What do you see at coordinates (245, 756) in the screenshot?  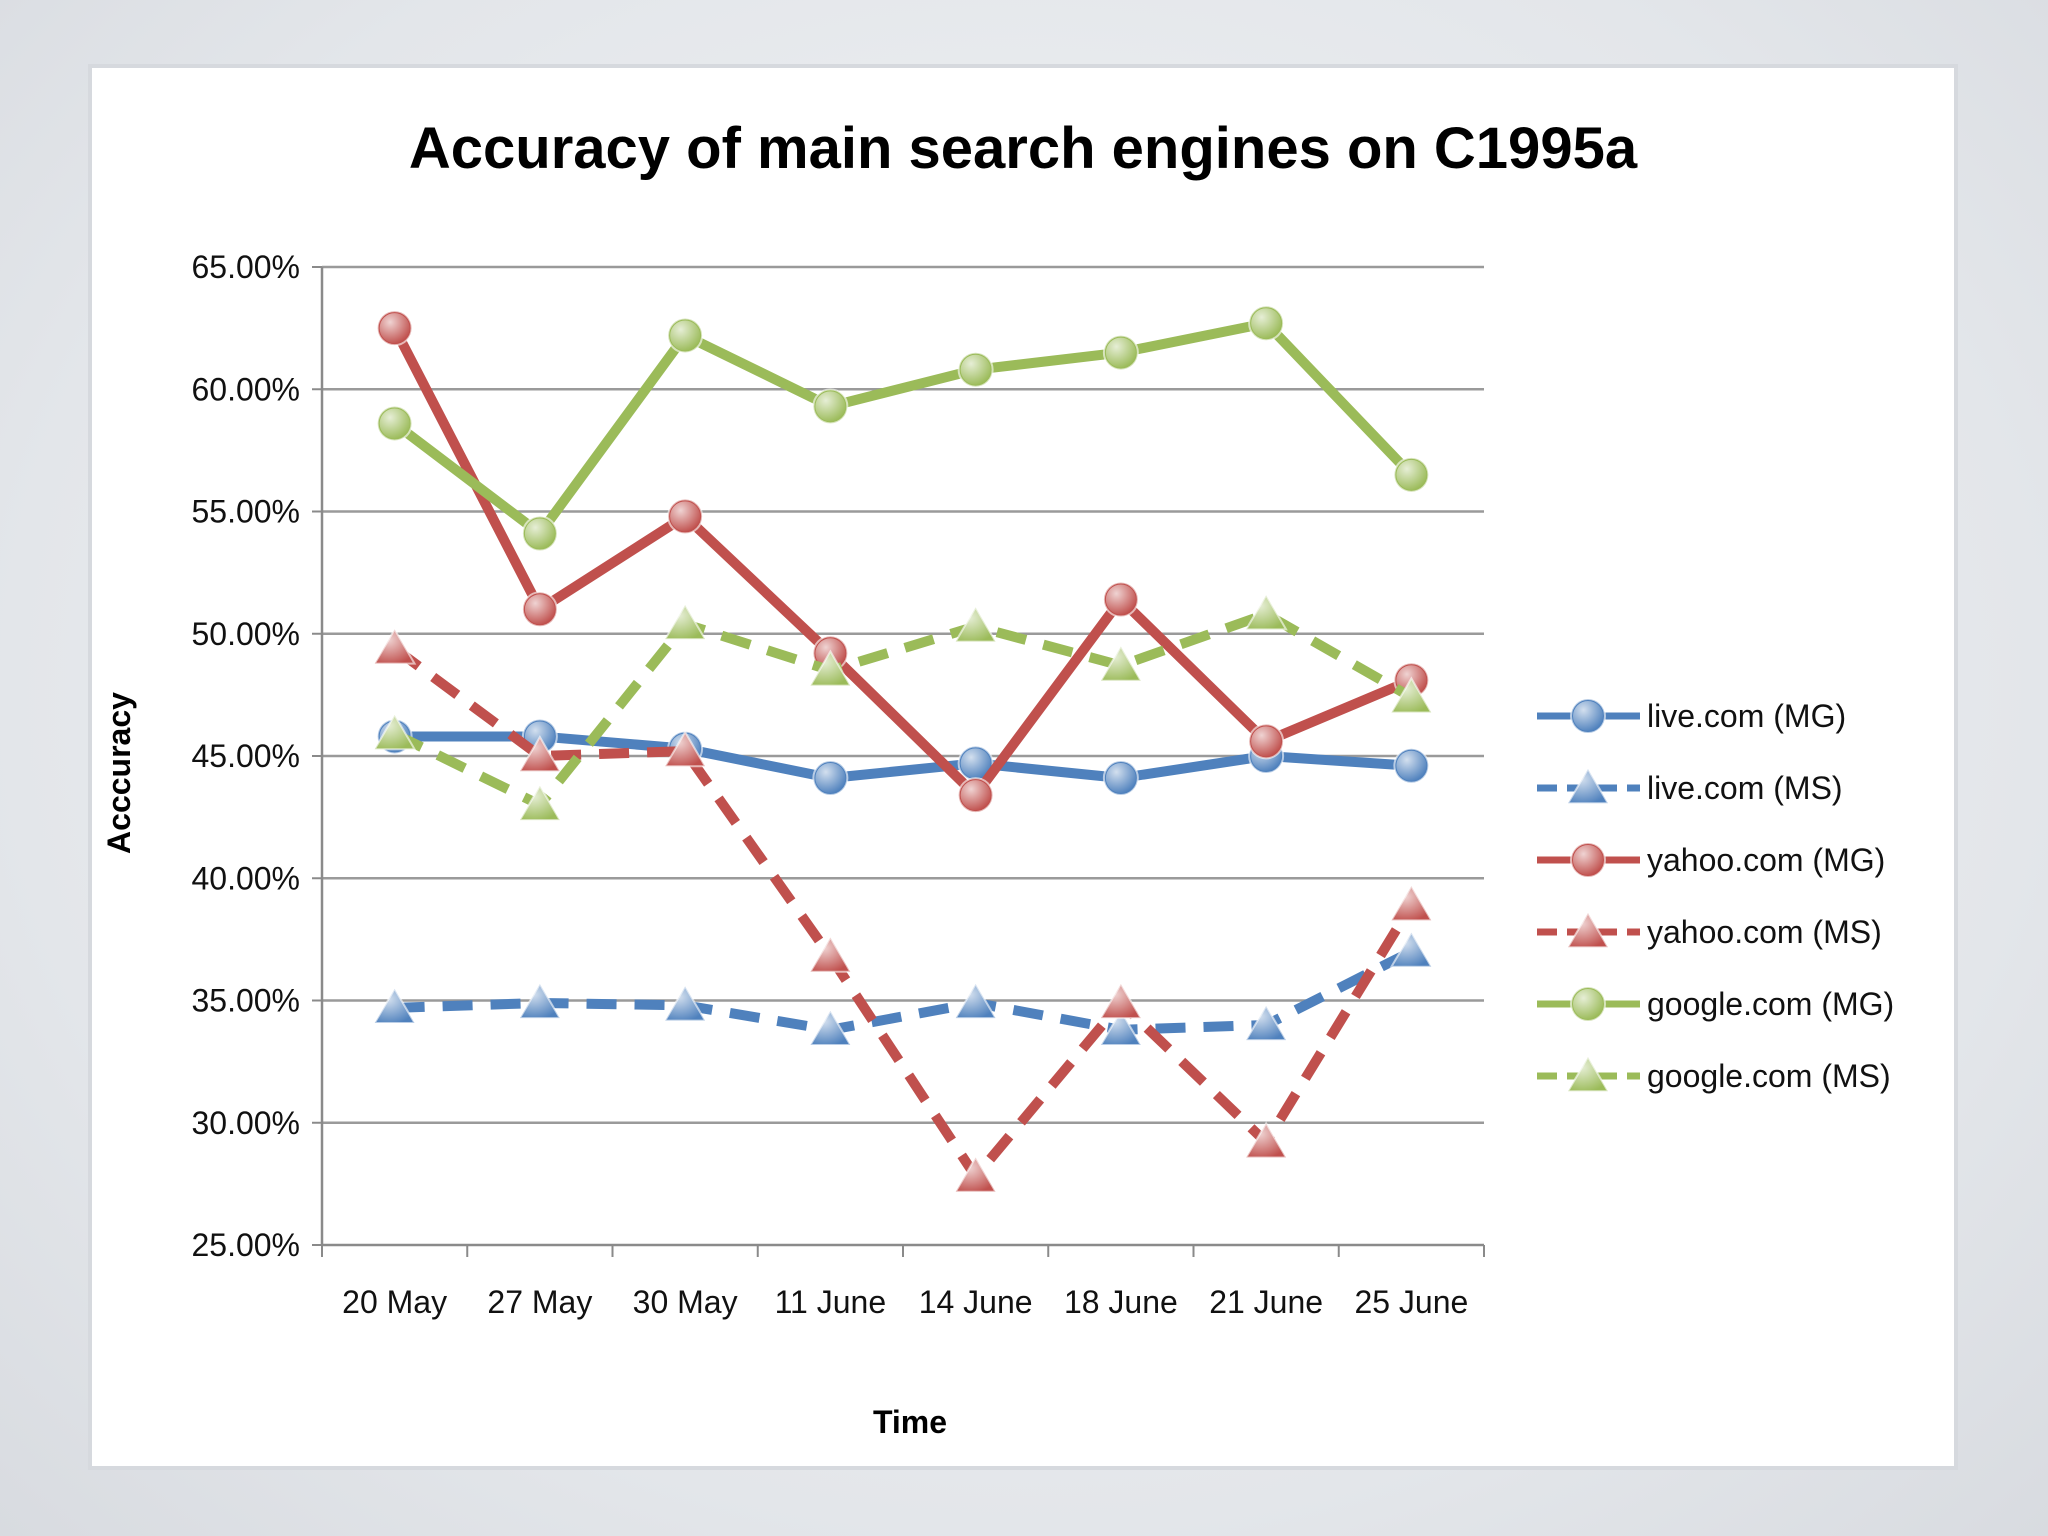 I see `y-tick-label: 45.00%` at bounding box center [245, 756].